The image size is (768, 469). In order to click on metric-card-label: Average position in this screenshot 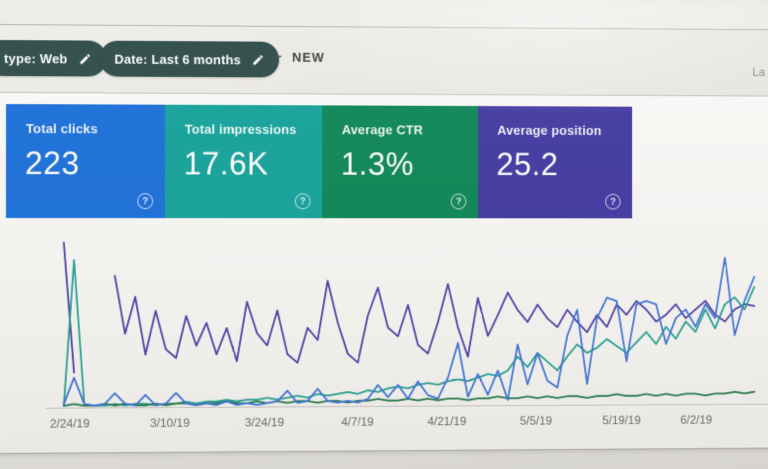, I will do `click(549, 130)`.